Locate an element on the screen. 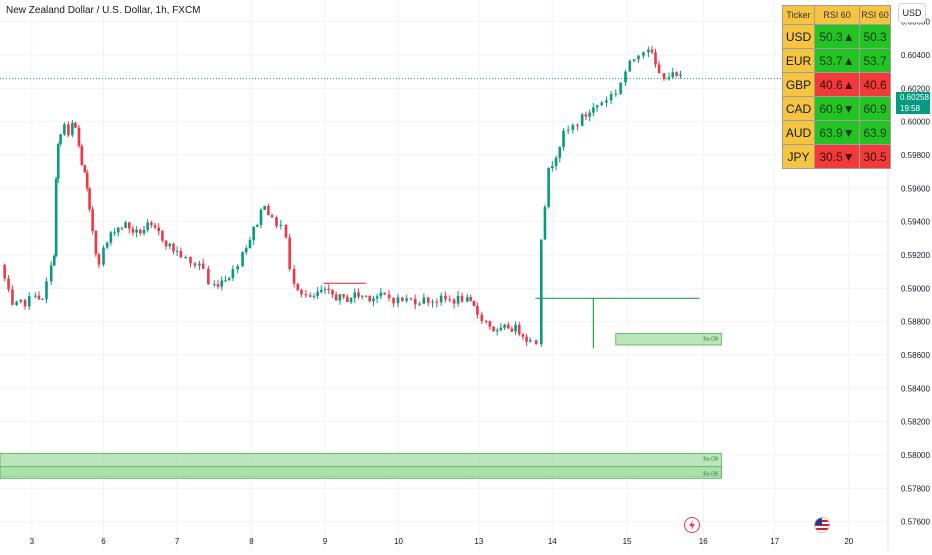 This screenshot has width=932, height=555. y-tick-label: 0.60000 is located at coordinates (915, 122).